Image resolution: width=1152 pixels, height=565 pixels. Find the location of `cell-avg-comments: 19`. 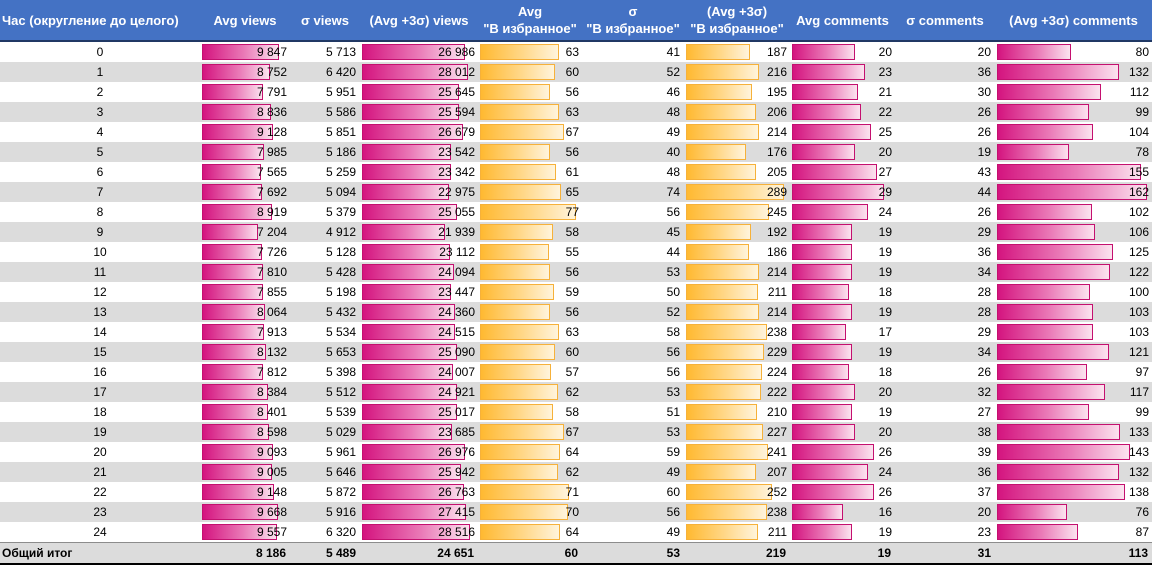

cell-avg-comments: 19 is located at coordinates (842, 252).